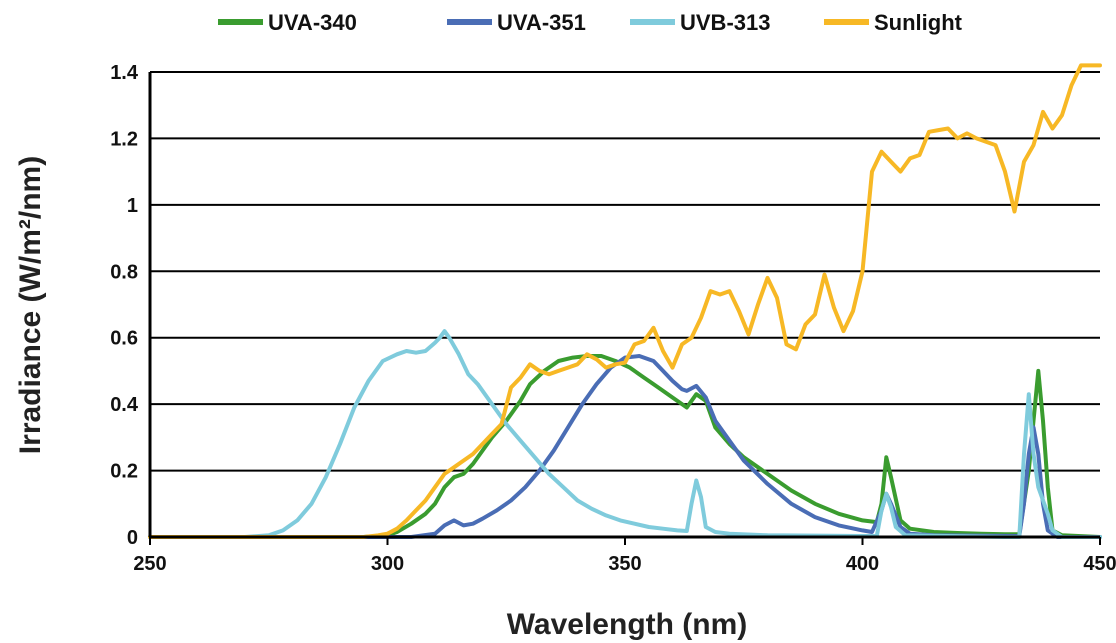 Image resolution: width=1116 pixels, height=643 pixels. What do you see at coordinates (124, 73) in the screenshot?
I see `y-tick-label: 1.4` at bounding box center [124, 73].